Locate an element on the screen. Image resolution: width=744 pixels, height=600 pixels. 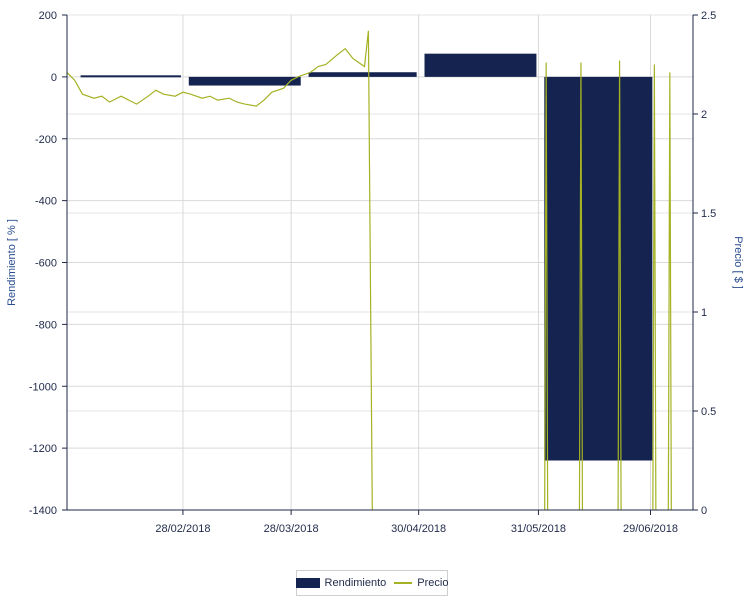
y-tick-label-left-1: 0 is located at coordinates (54, 78).